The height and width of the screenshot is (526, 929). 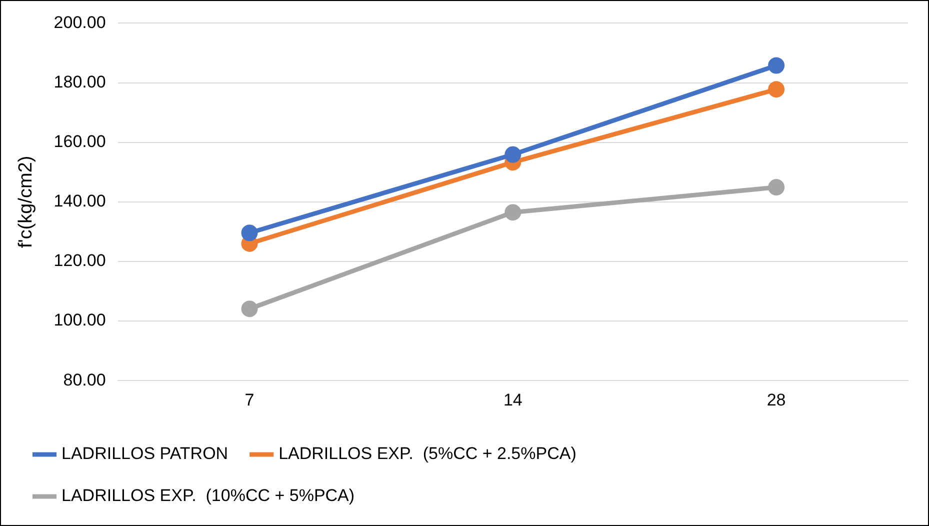 I want to click on x-tick-label: 7, so click(x=249, y=400).